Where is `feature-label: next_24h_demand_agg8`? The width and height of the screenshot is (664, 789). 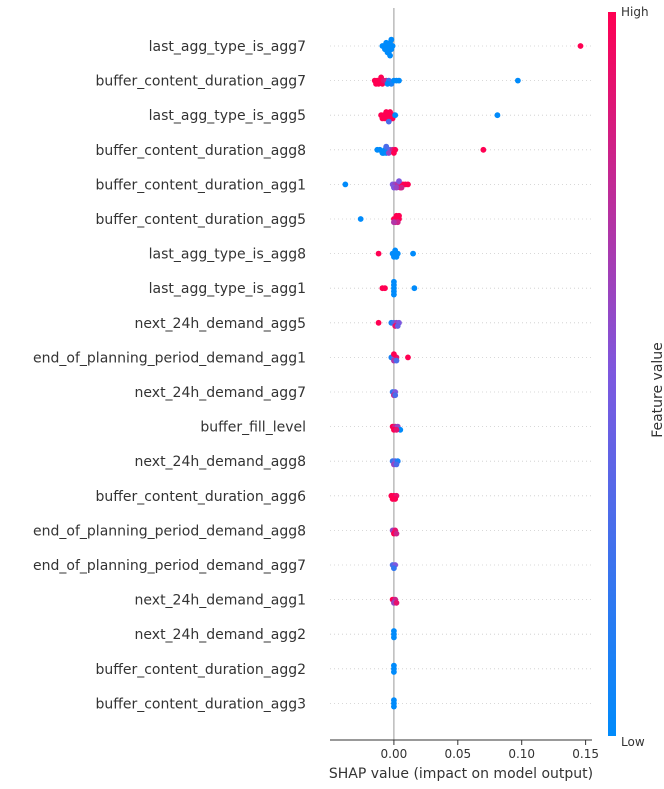 feature-label: next_24h_demand_agg8 is located at coordinates (220, 462).